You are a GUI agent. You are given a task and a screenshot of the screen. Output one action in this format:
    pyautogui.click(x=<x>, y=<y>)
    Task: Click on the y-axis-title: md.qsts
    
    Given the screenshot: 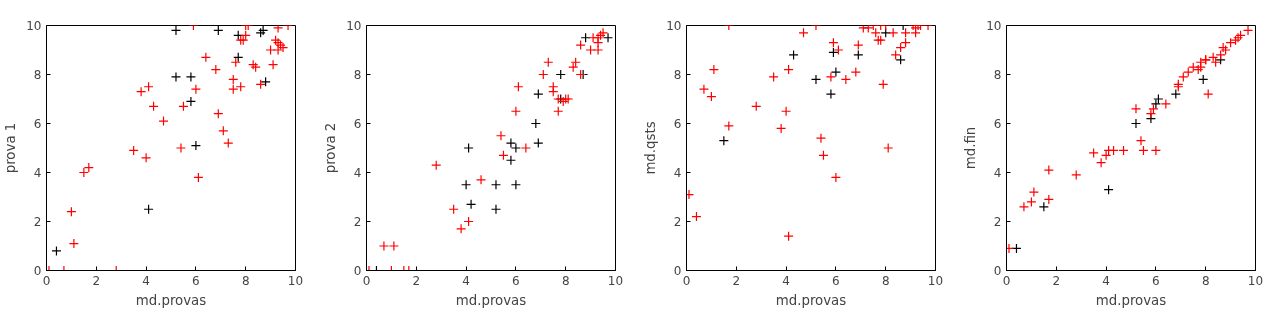 What is the action you would take?
    pyautogui.click(x=651, y=148)
    